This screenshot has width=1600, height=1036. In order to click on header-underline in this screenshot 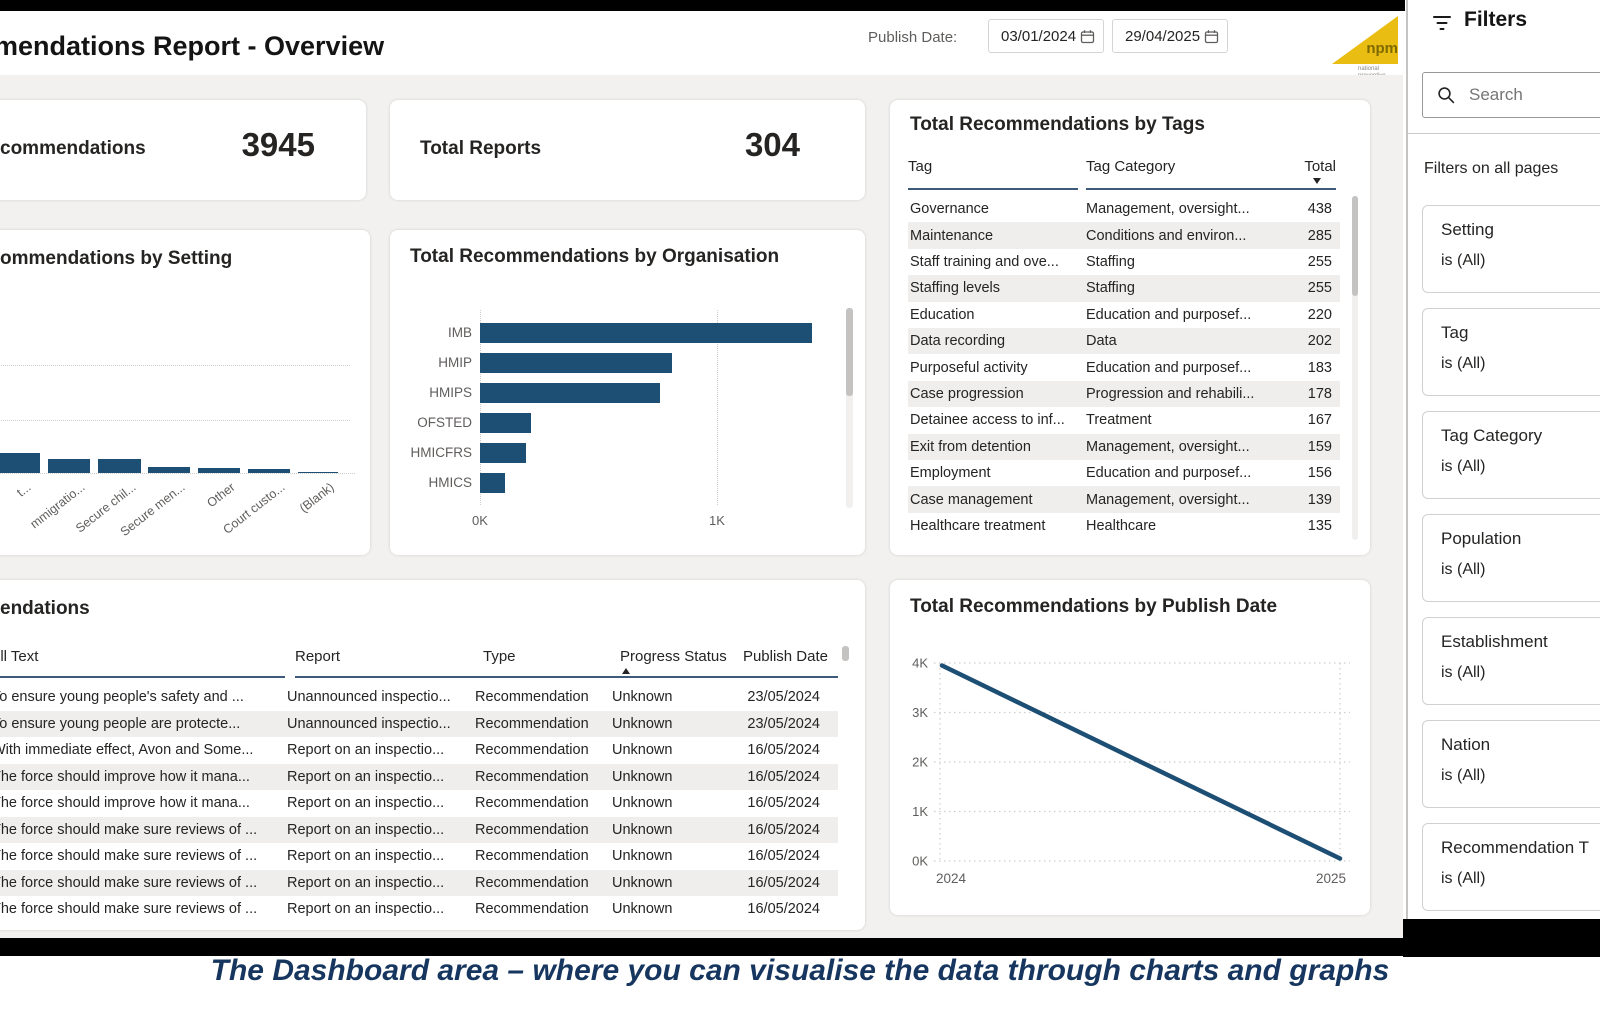, I will do `click(142, 667)`.